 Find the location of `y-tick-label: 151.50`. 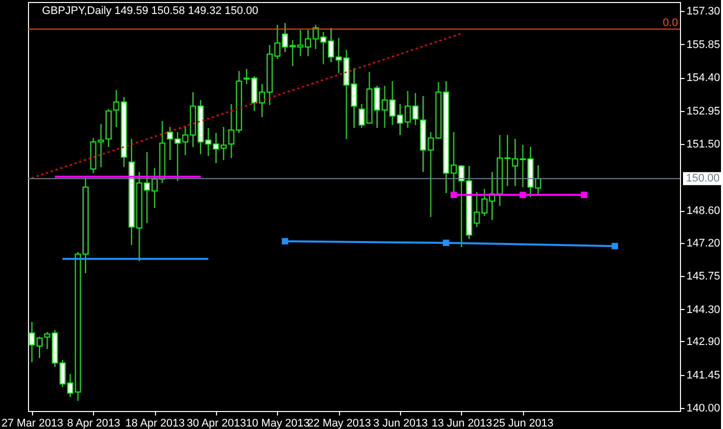

y-tick-label: 151.50 is located at coordinates (703, 144).